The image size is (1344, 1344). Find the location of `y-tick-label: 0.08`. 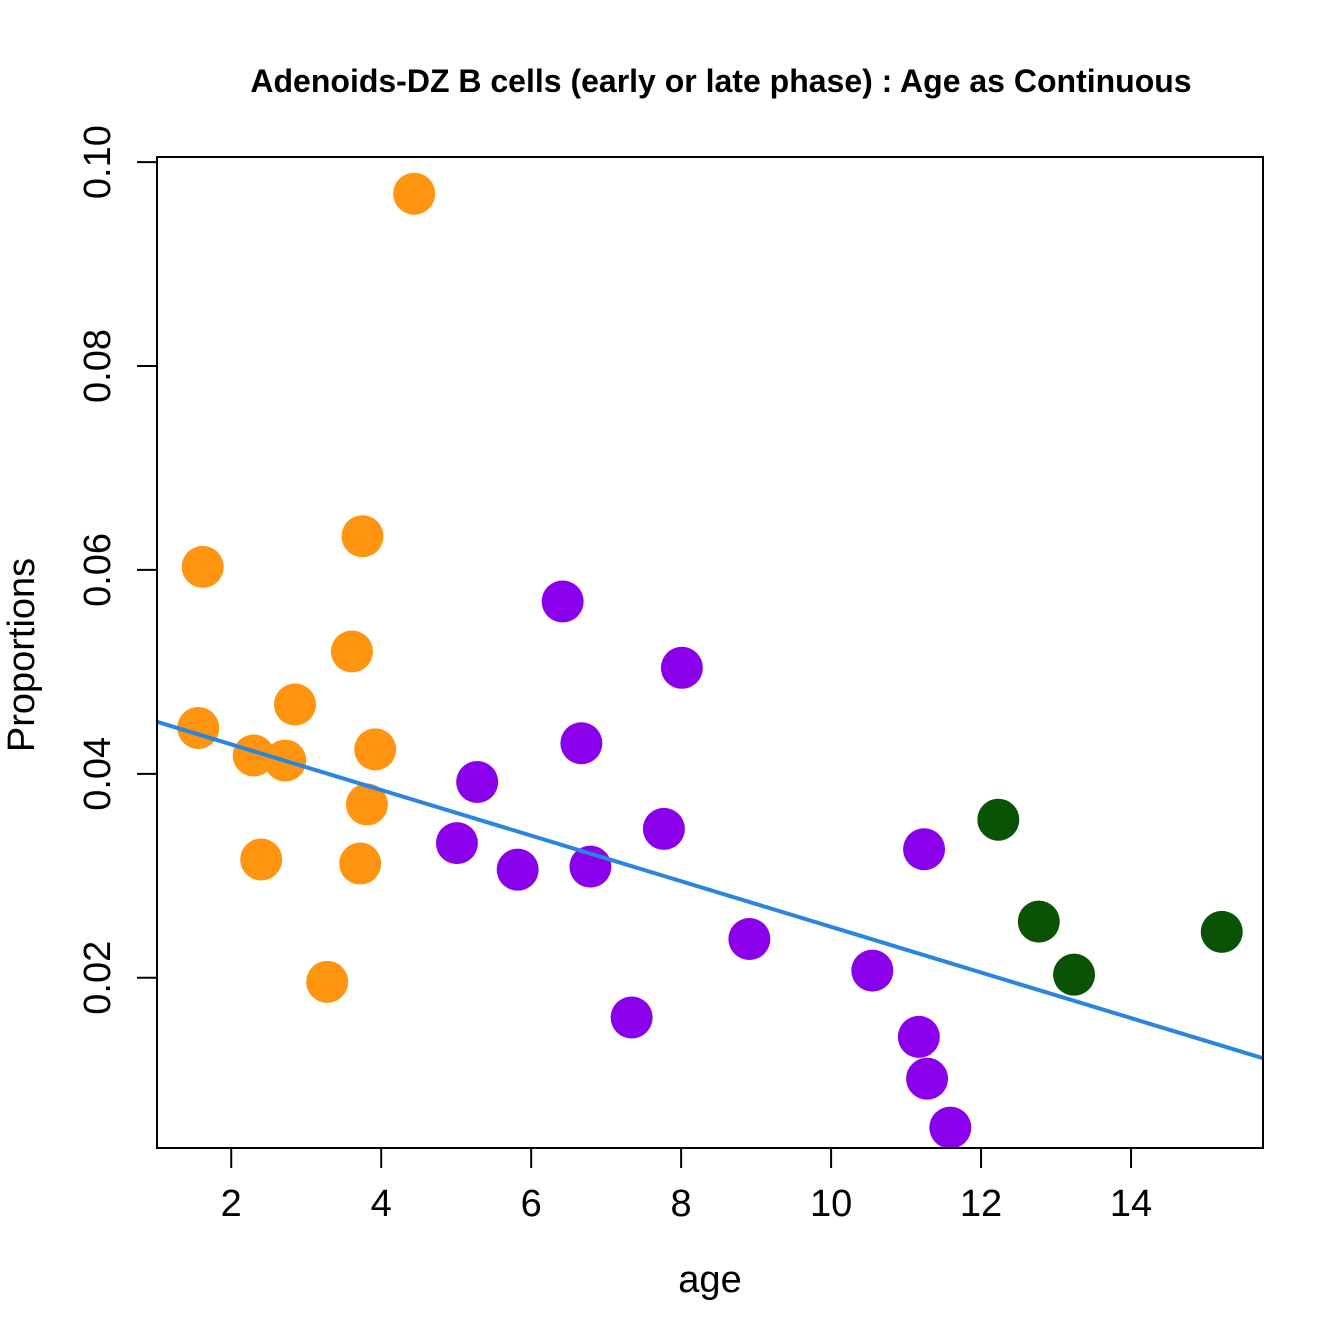

y-tick-label: 0.08 is located at coordinates (98, 366).